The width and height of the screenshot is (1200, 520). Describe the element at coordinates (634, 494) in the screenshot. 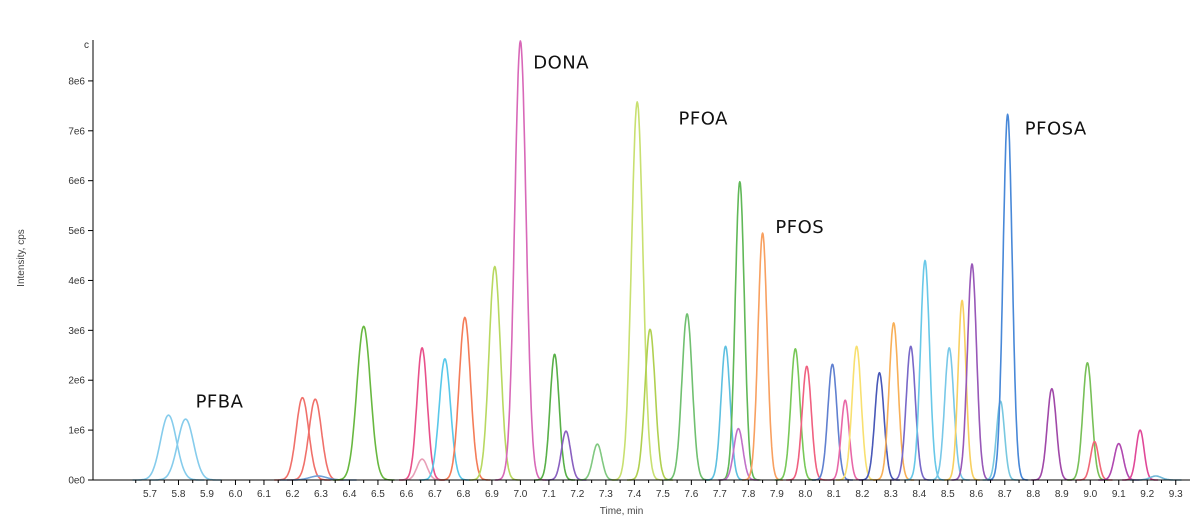

I see `x-tick-label: 7.4` at that location.